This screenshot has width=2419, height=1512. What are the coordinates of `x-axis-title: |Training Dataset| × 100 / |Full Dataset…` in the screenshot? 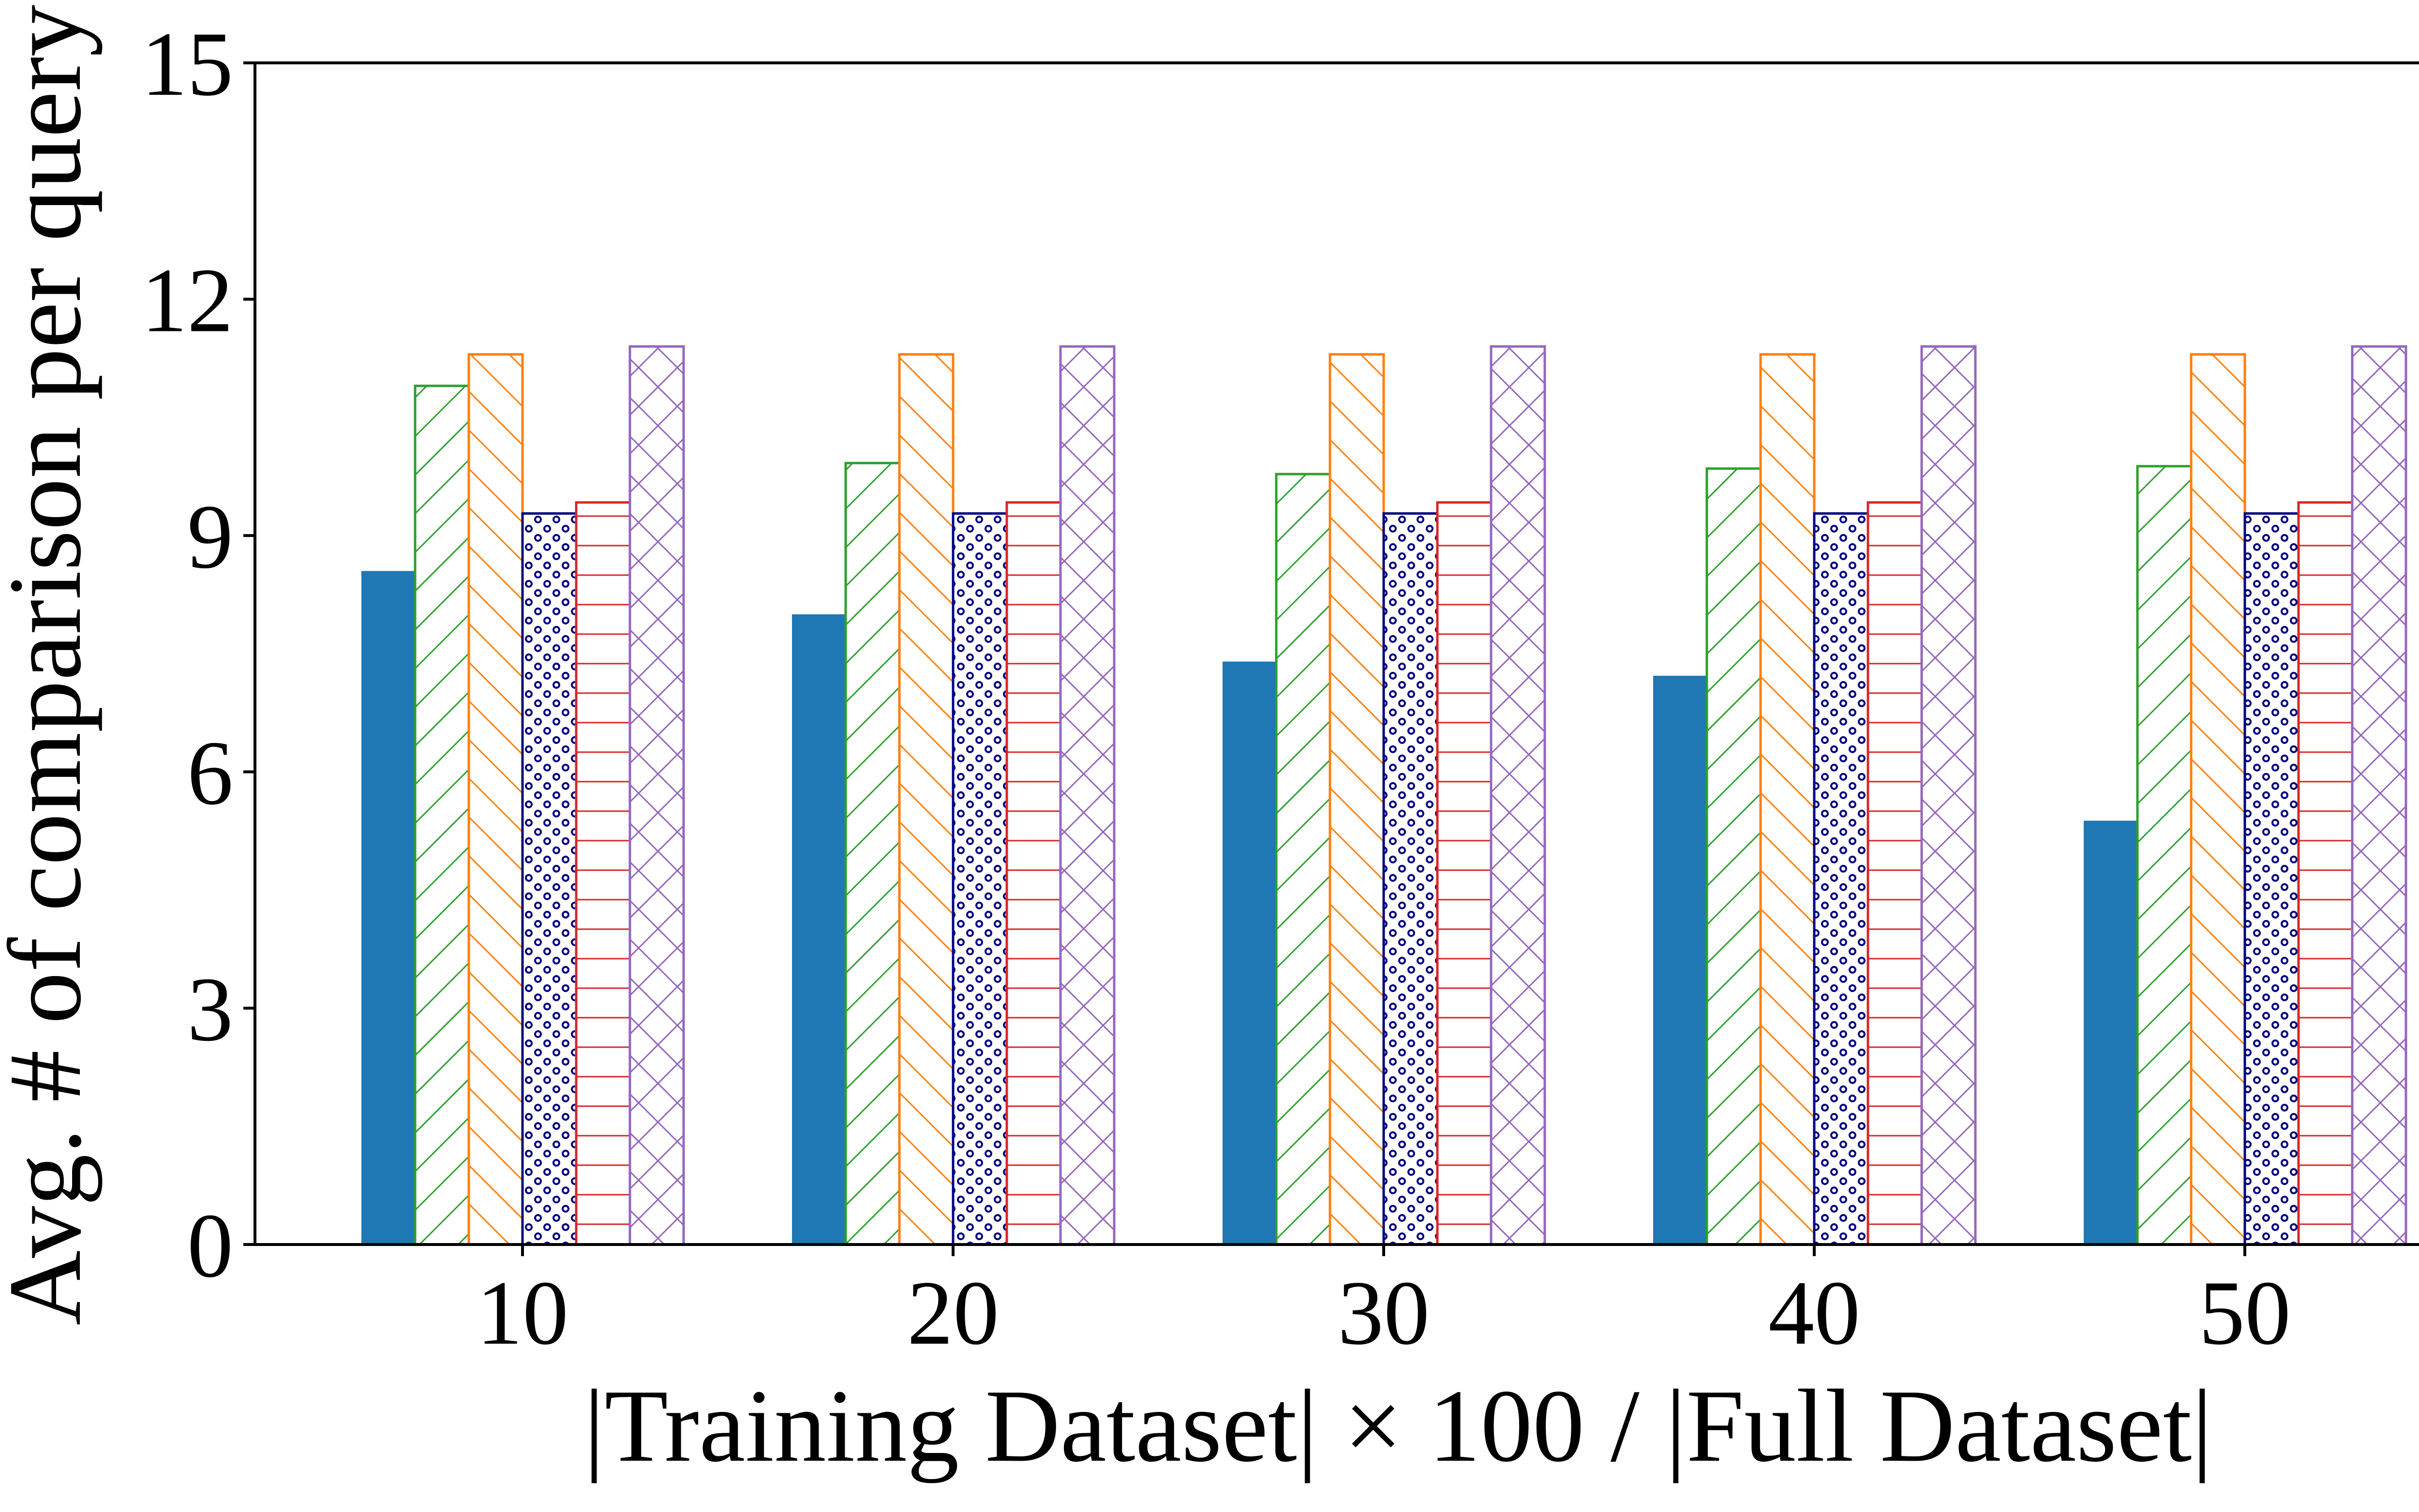 It's located at (1398, 1426).